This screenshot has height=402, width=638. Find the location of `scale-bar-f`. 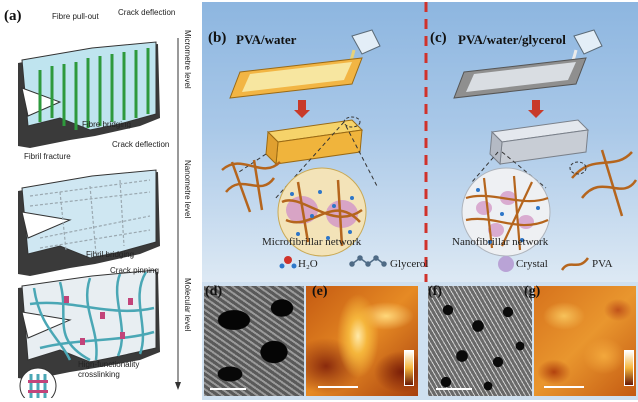

scale-bar-f is located at coordinates (454, 389).